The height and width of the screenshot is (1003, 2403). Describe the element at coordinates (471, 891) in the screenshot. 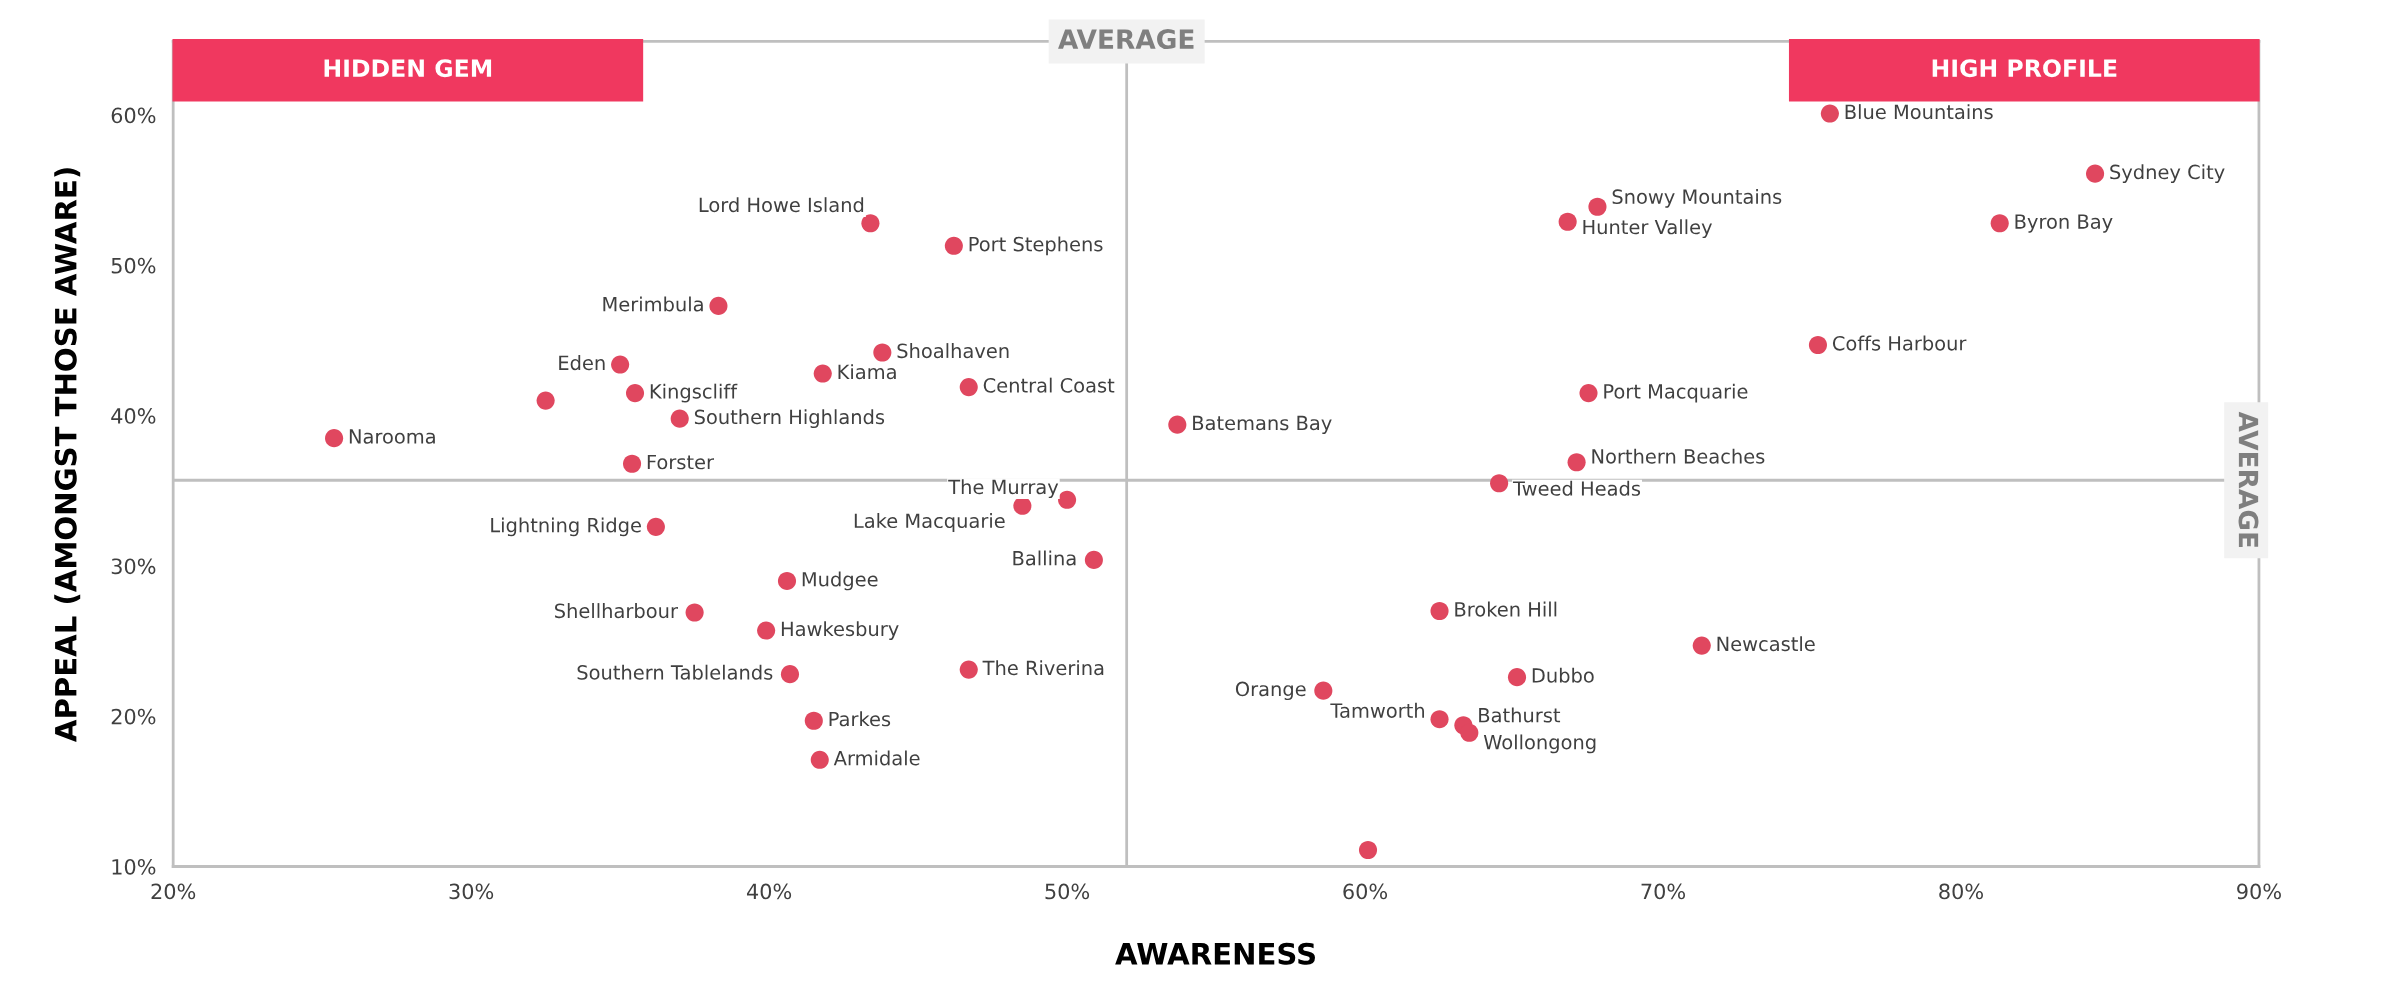

I see `x-tick-label: 30%` at that location.